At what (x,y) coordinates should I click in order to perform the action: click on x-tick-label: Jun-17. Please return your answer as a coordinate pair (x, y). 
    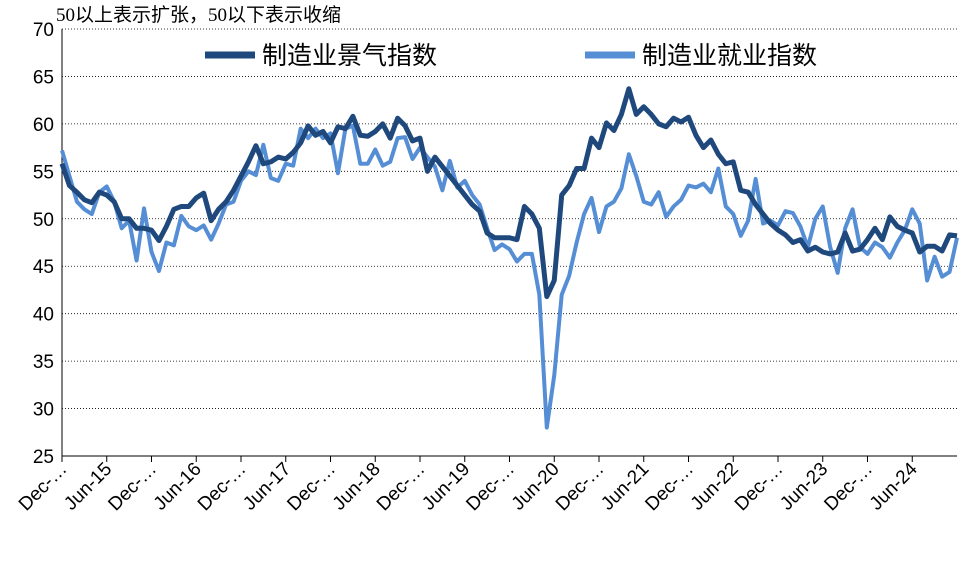
    Looking at the image, I should click on (267, 487).